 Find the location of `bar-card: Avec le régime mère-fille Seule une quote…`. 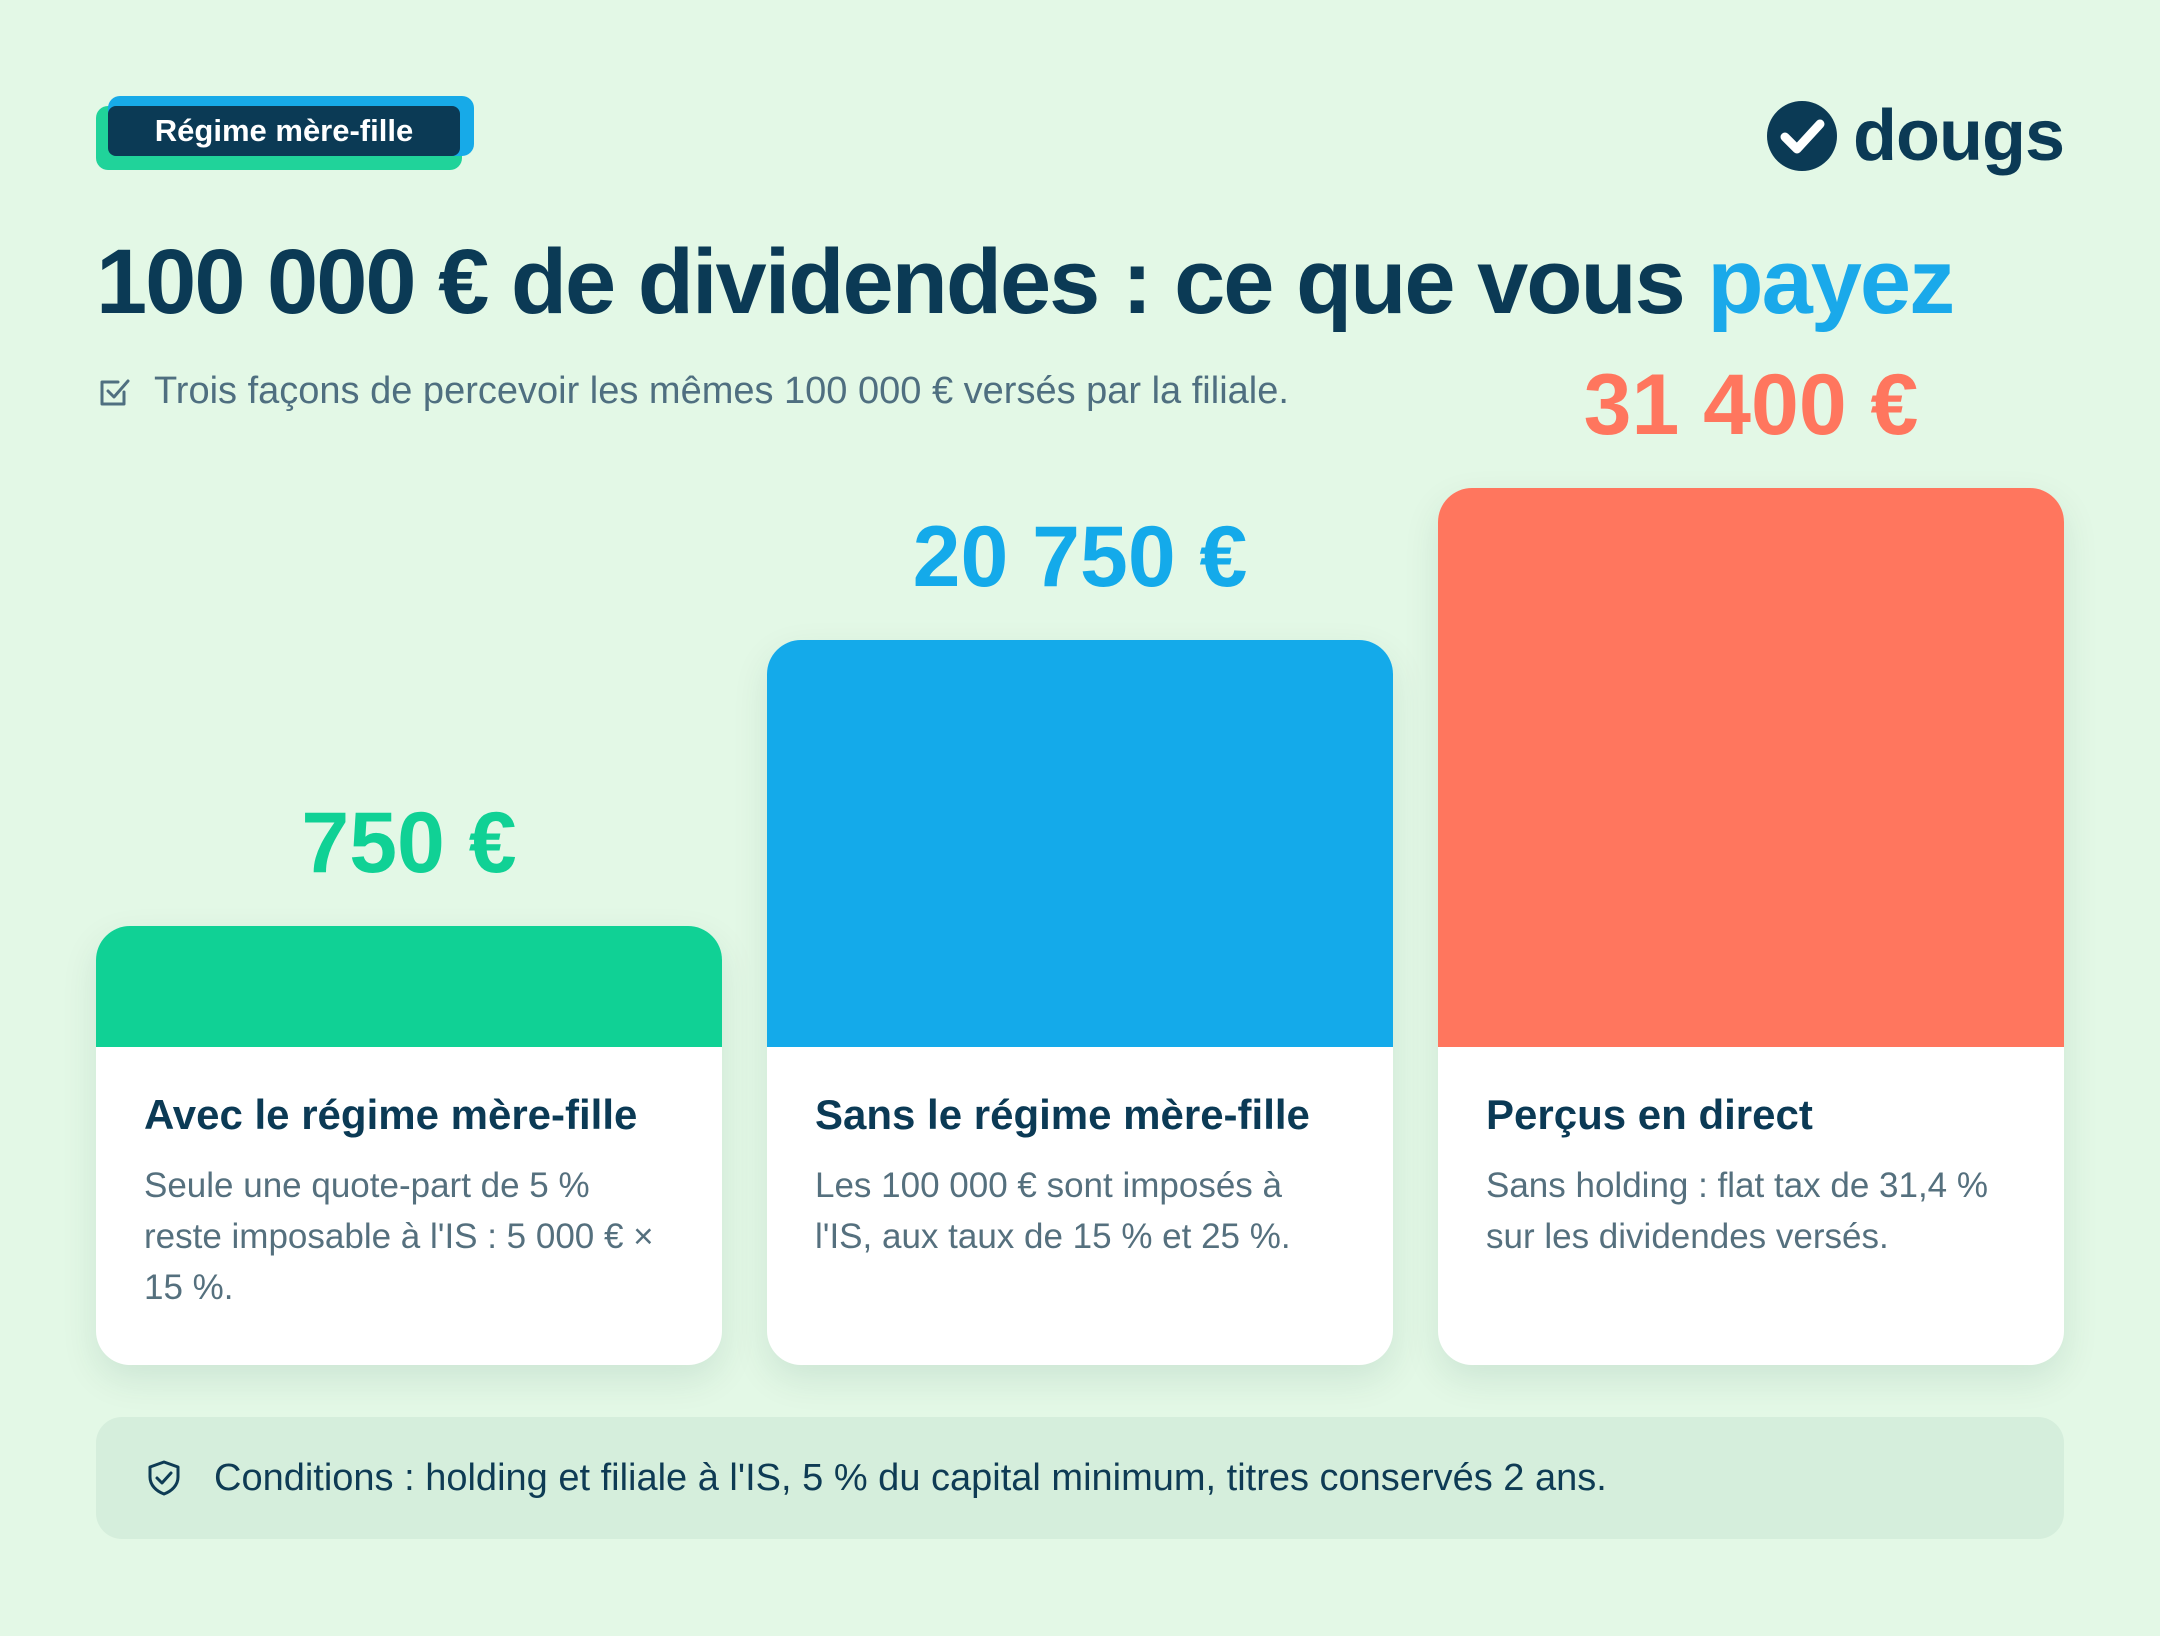

bar-card: Avec le régime mère-fille Seule une quote… is located at coordinates (409, 1145).